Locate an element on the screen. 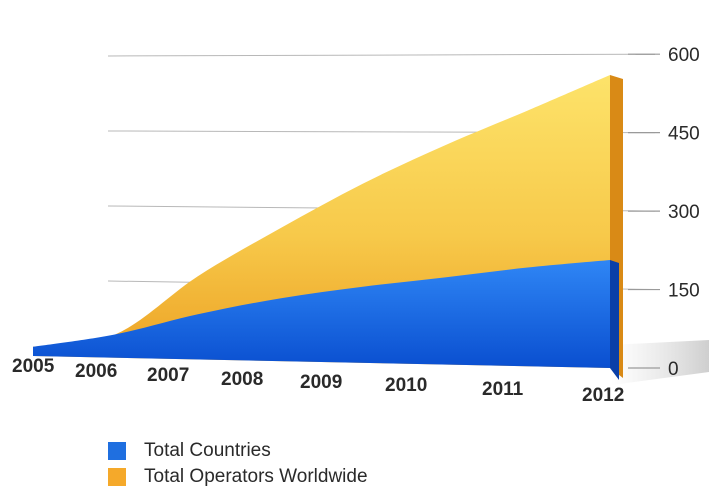 The height and width of the screenshot is (493, 709). x-tick-label-2007: 2007 is located at coordinates (168, 375).